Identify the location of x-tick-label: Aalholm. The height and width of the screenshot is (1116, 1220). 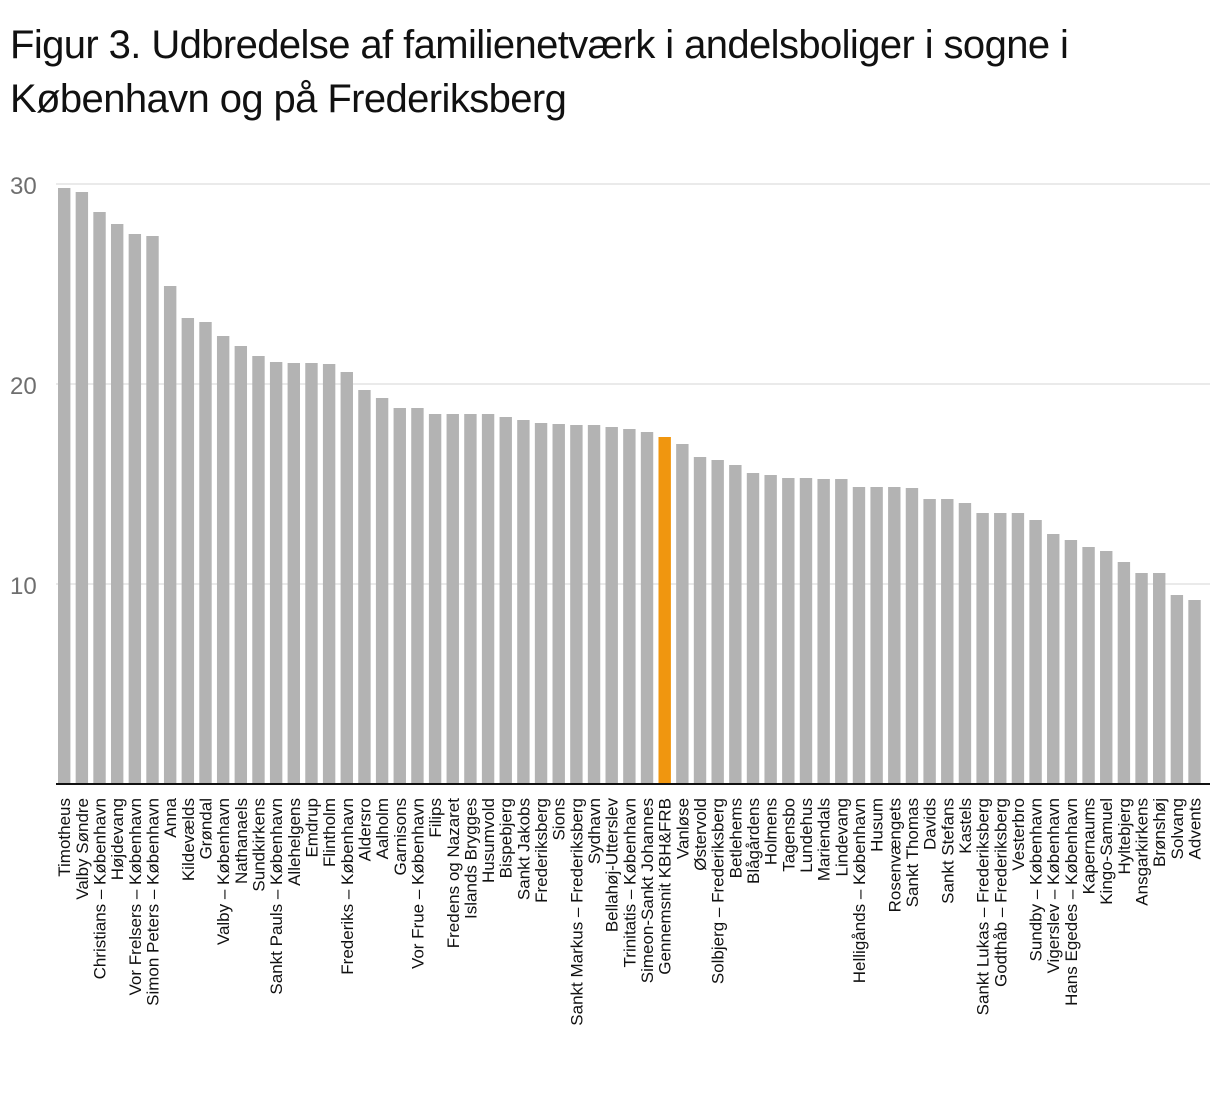
(382, 828).